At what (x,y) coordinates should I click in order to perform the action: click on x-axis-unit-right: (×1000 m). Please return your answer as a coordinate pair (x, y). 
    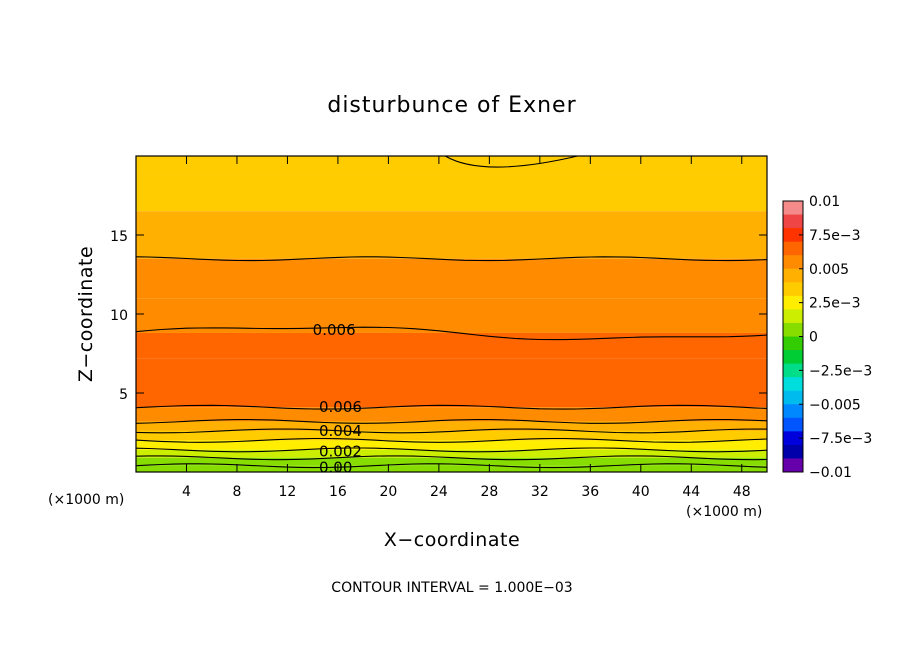
    Looking at the image, I should click on (724, 512).